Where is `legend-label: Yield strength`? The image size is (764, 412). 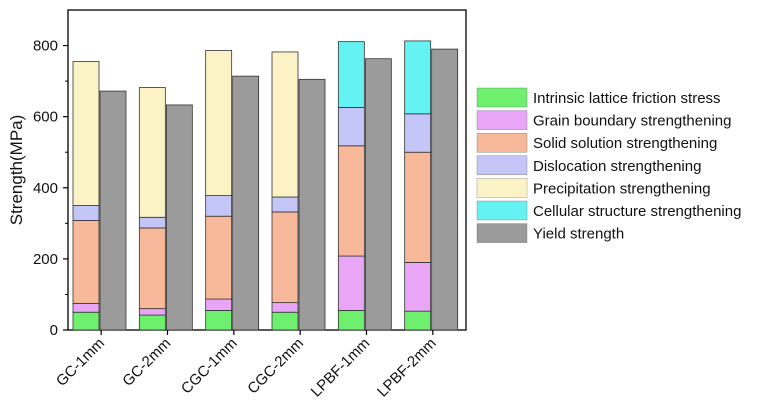
legend-label: Yield strength is located at coordinates (578, 234).